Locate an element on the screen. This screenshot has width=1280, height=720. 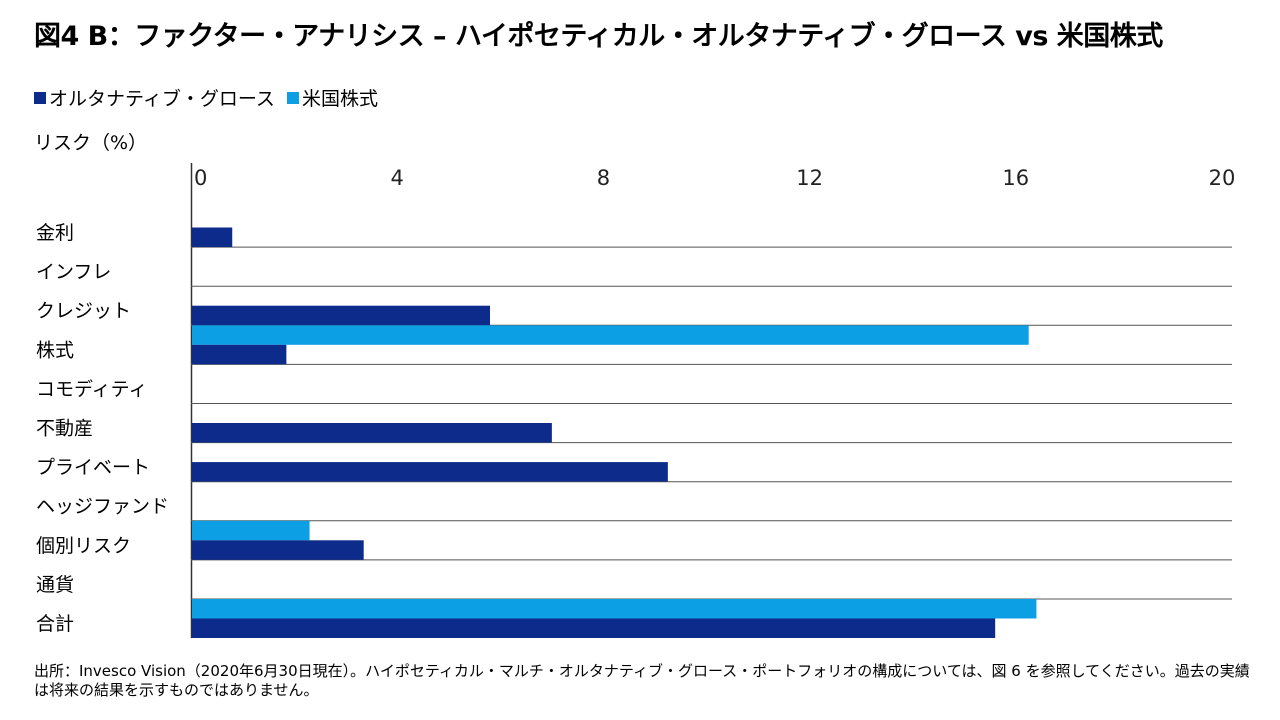
legend-swatch-alt-growth is located at coordinates (40, 97).